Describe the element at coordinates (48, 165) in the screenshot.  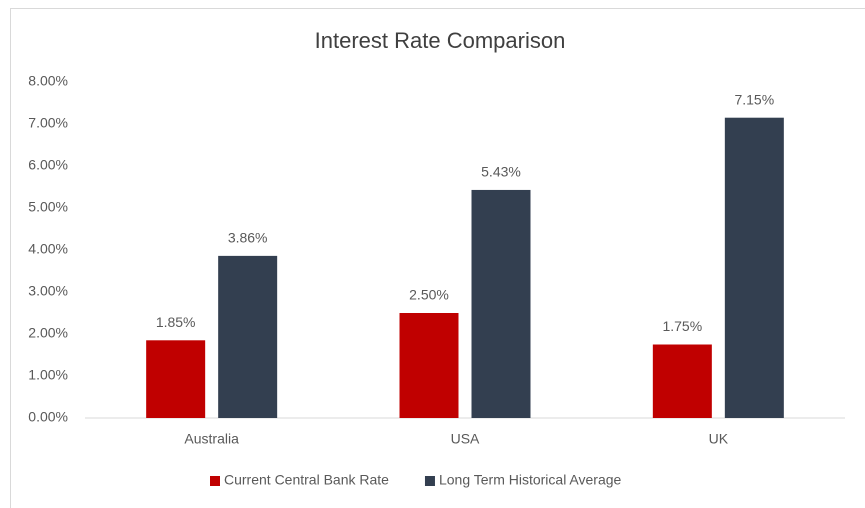
I see `y-tick-label: 6.00%` at that location.